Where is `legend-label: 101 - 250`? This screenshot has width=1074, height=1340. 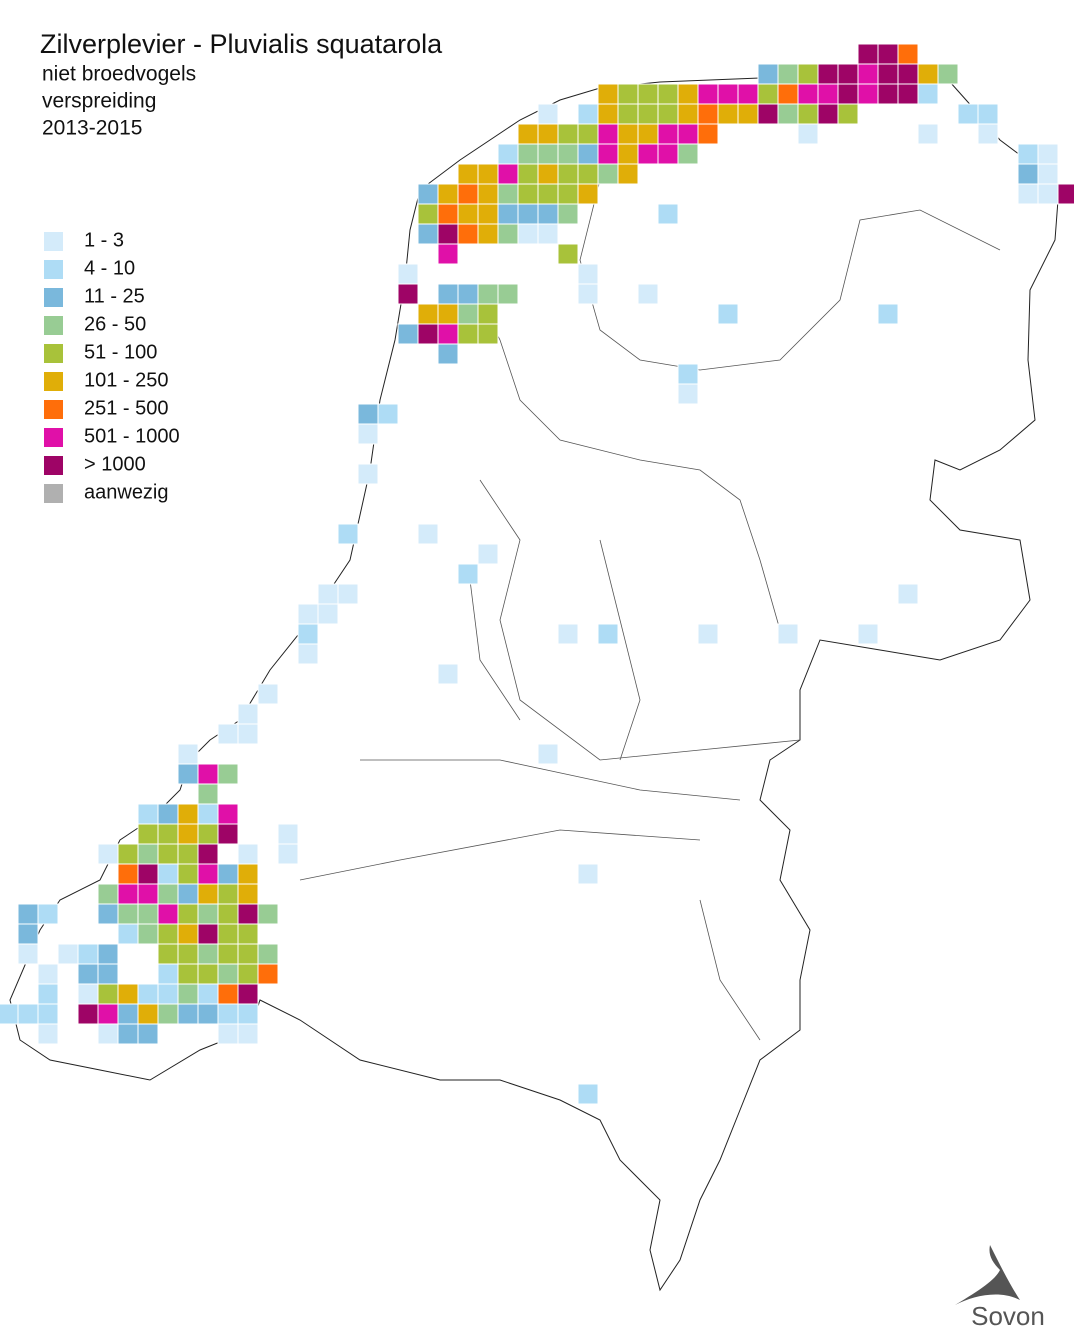
legend-label: 101 - 250 is located at coordinates (126, 380).